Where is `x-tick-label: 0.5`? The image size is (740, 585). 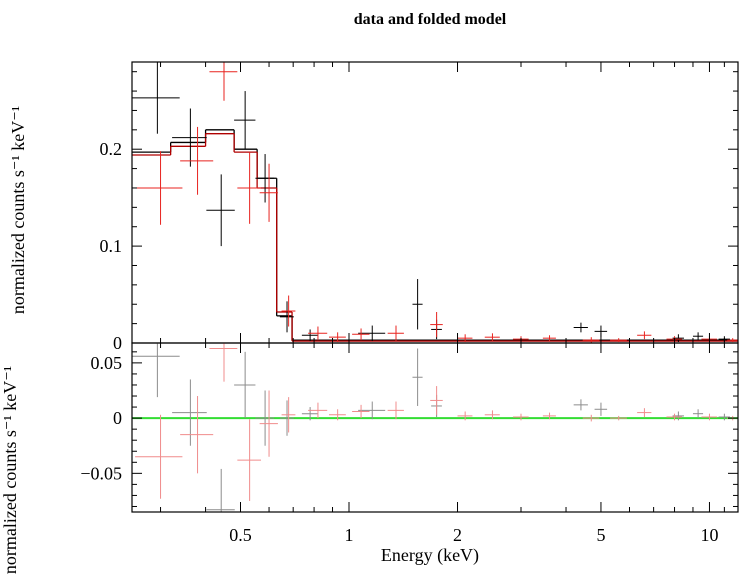 x-tick-label: 0.5 is located at coordinates (240, 535).